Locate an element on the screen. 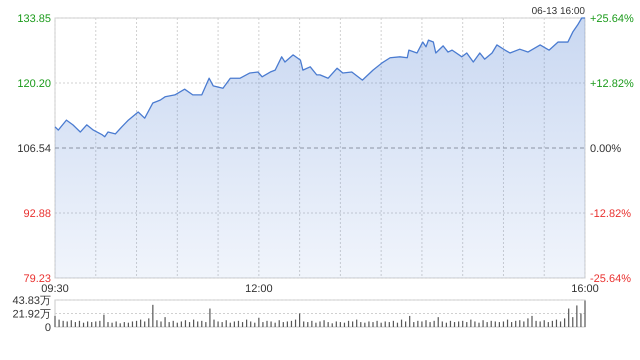 This screenshot has width=640, height=360. text: 120.20 is located at coordinates (34, 84).